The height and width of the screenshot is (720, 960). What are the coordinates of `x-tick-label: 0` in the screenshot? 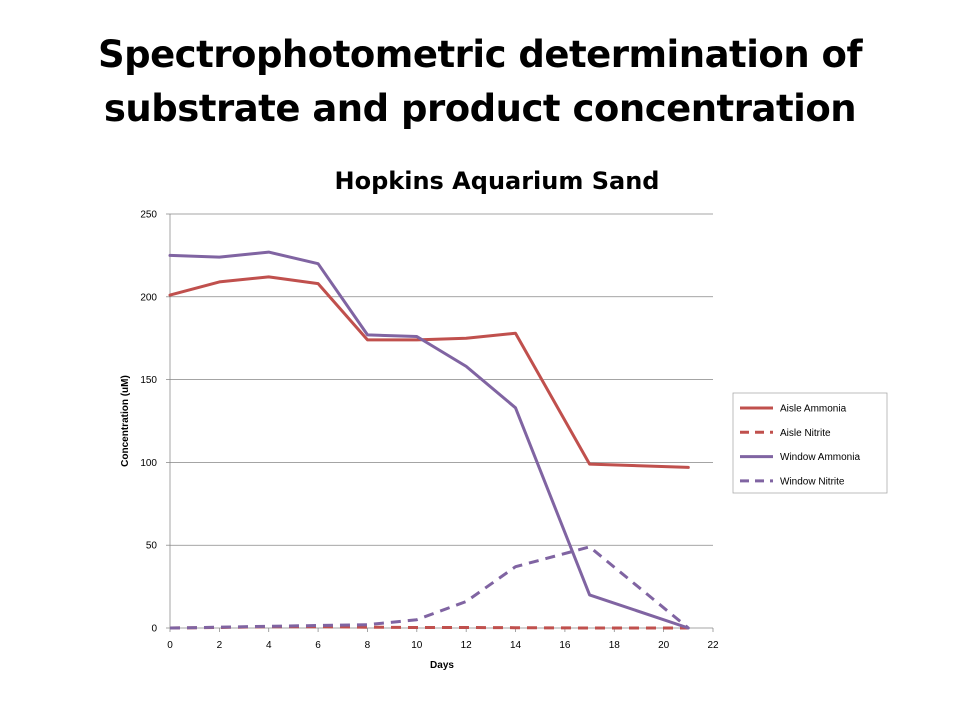 It's located at (170, 645).